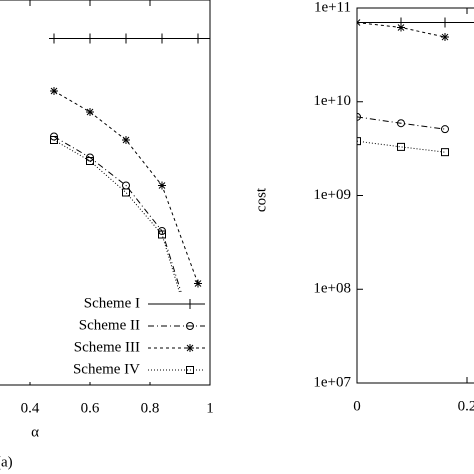  I want to click on y-tick-label: 1e+10, so click(332, 101).